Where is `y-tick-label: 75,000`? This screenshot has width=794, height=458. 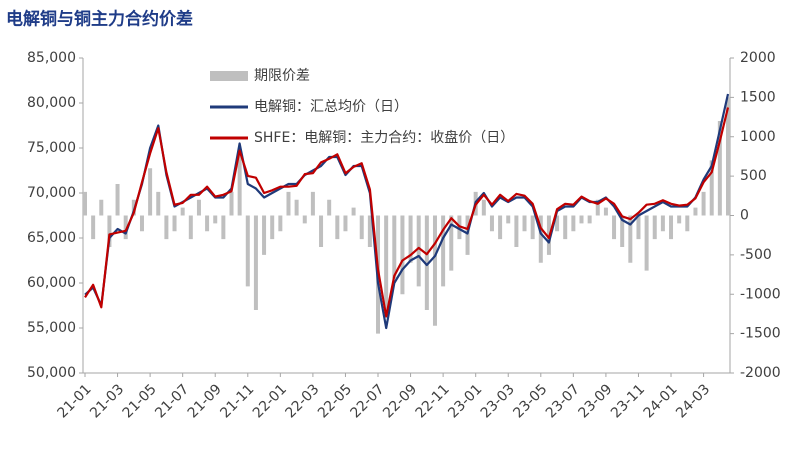 y-tick-label: 75,000 is located at coordinates (51, 148).